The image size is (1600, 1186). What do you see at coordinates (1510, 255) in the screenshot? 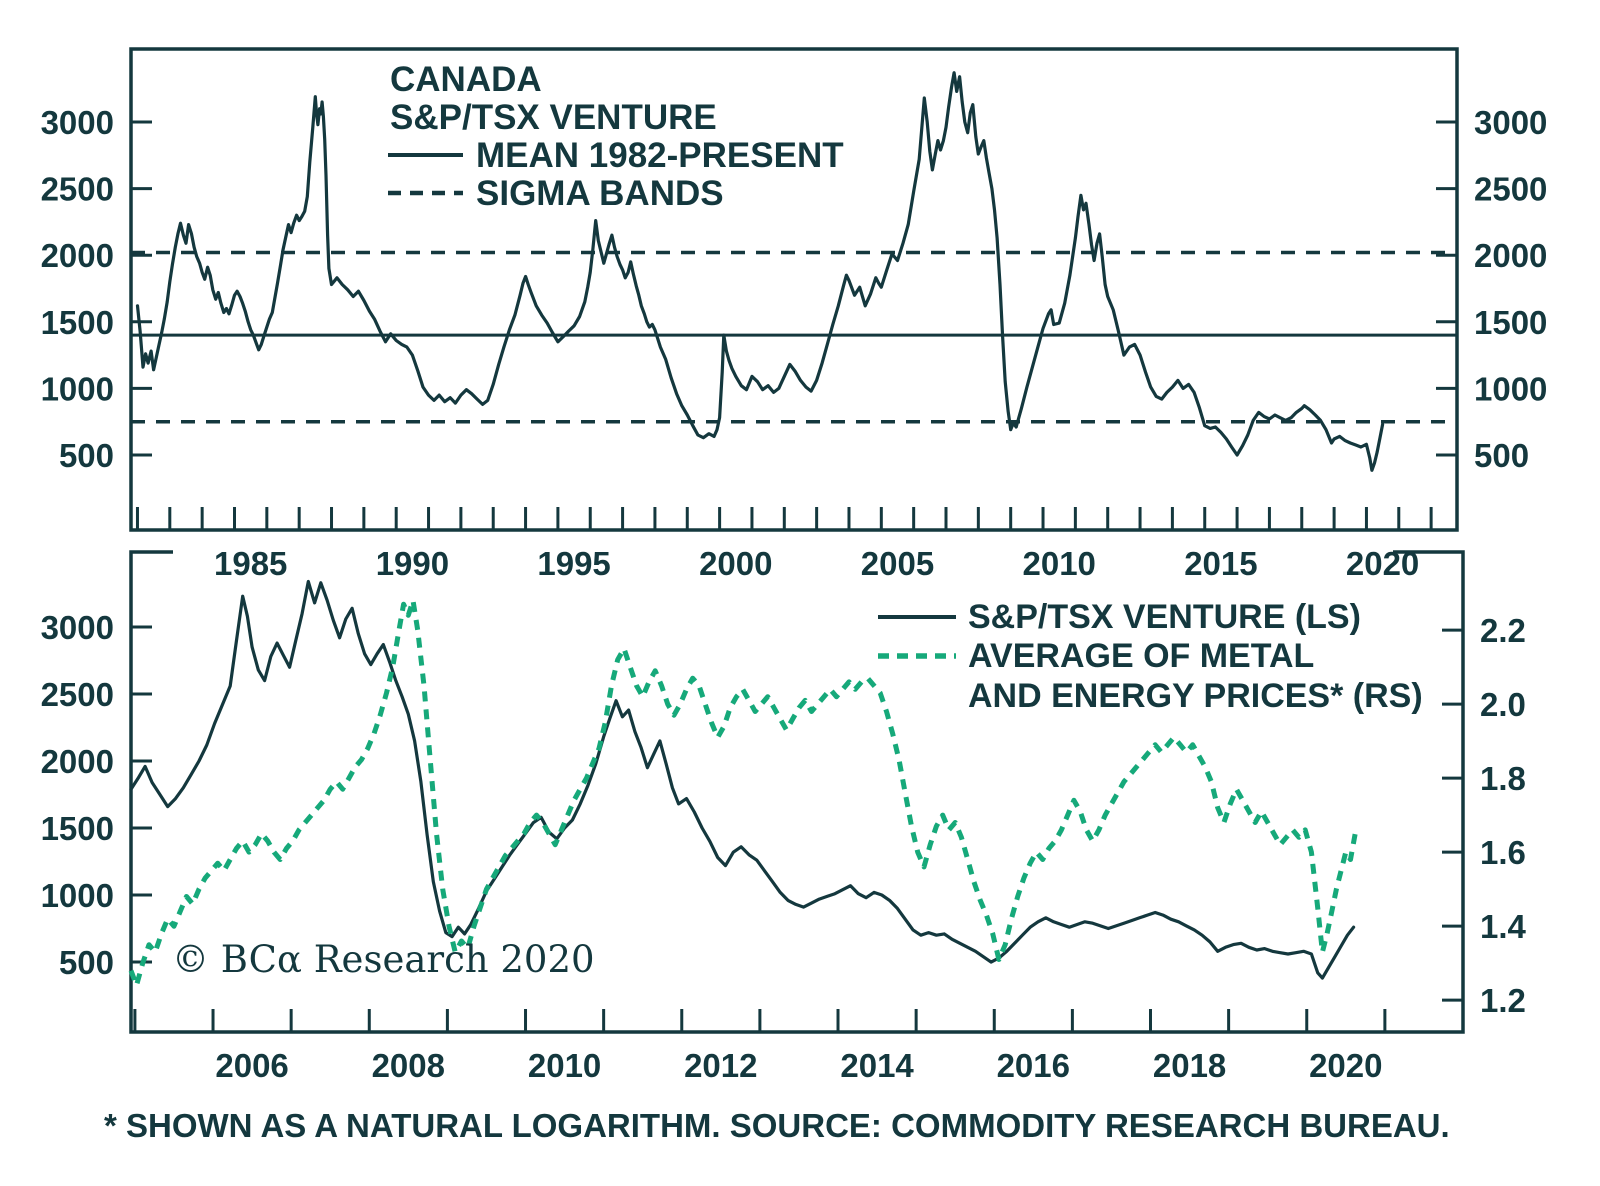
I see `y-tick-label-right: 2000` at bounding box center [1510, 255].